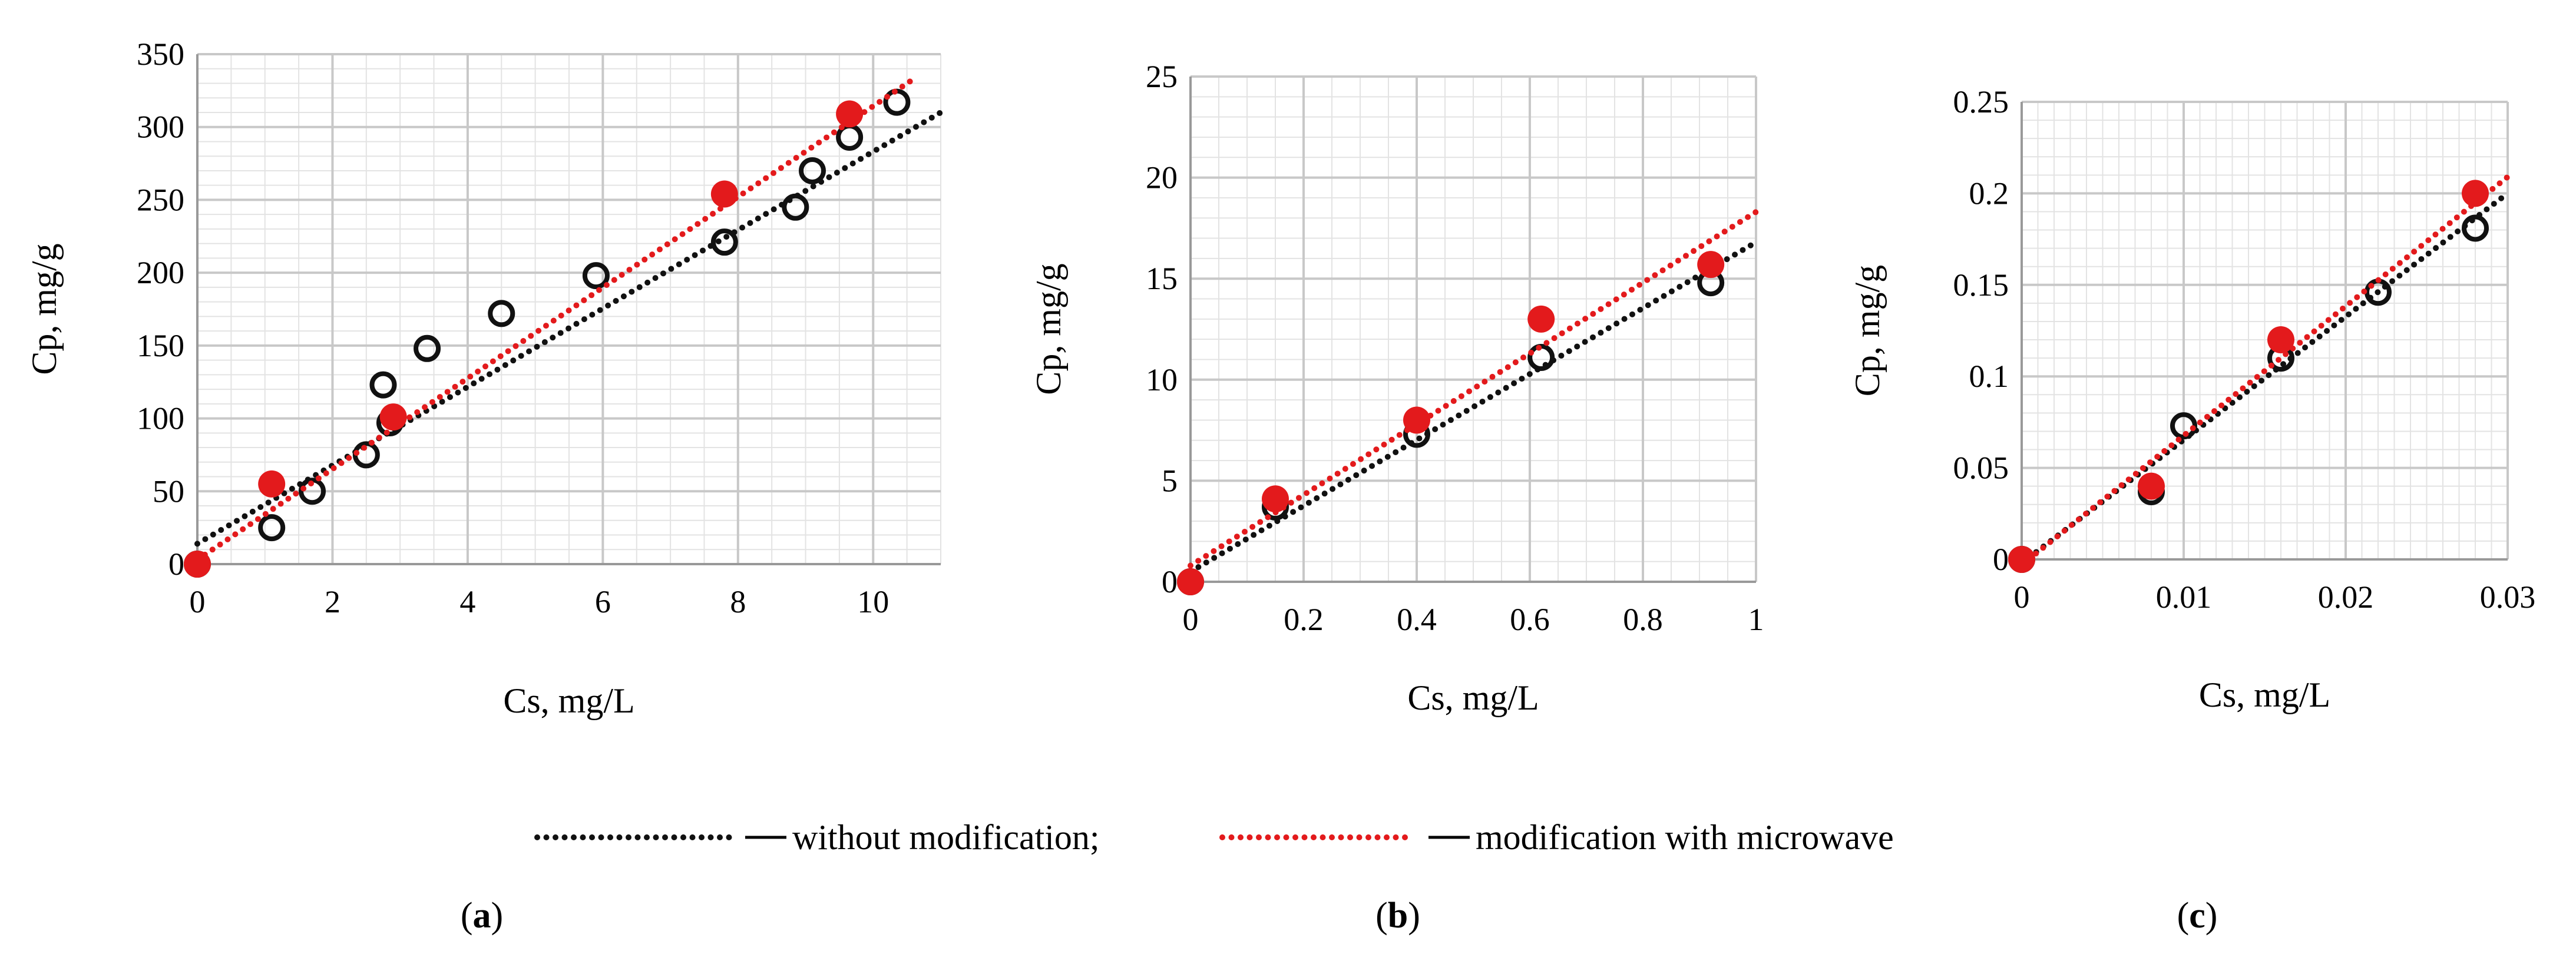  What do you see at coordinates (2346, 597) in the screenshot?
I see `x-tick-label: 0.02` at bounding box center [2346, 597].